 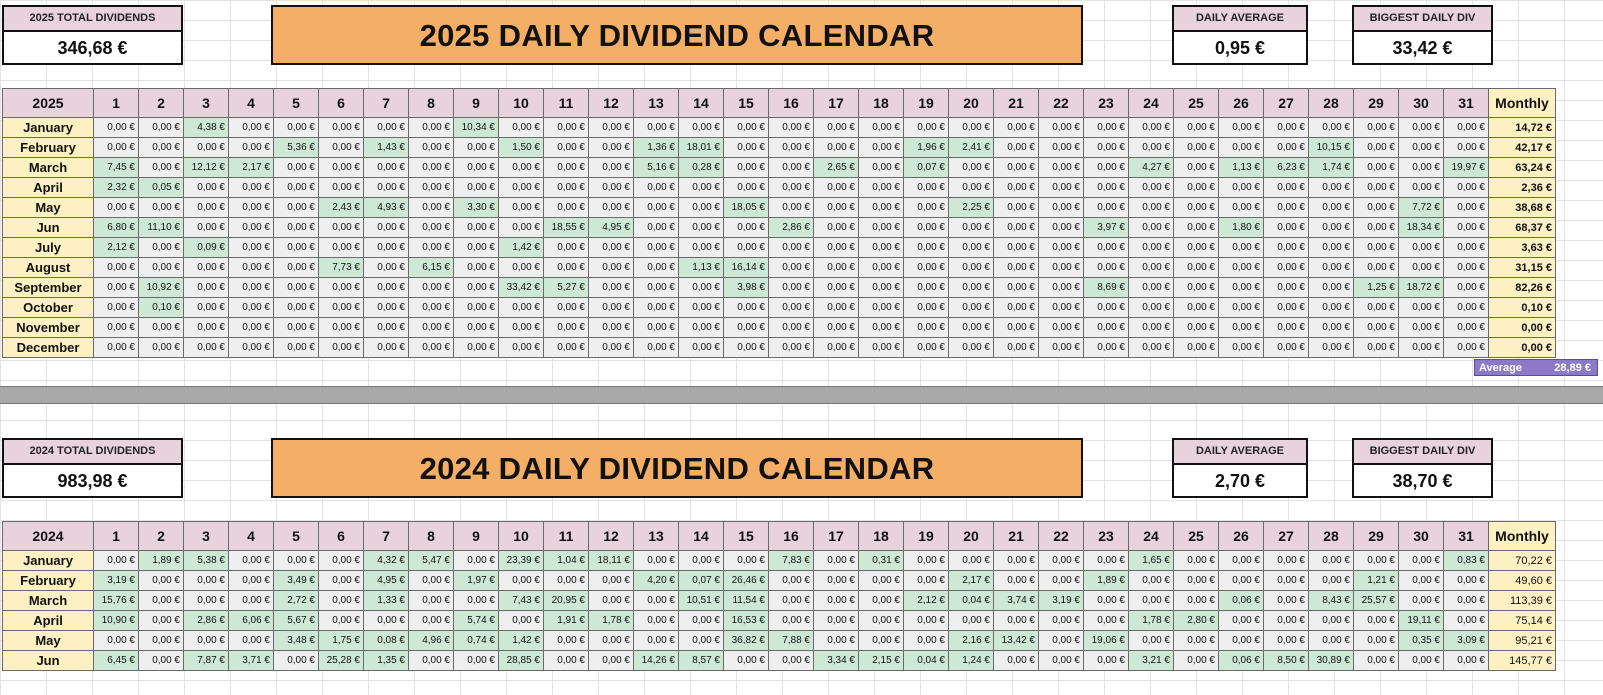 I want to click on day-cell: 18,72 €, so click(x=1421, y=287).